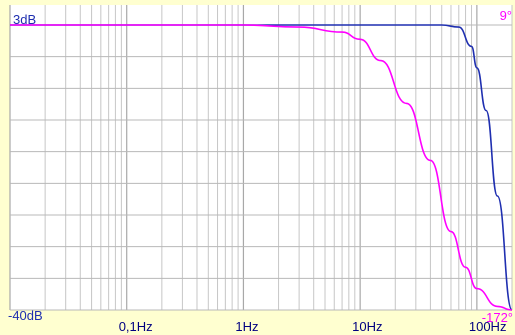 This screenshot has width=515, height=335. What do you see at coordinates (24, 19) in the screenshot?
I see `y-axis-top-label: 3dB` at bounding box center [24, 19].